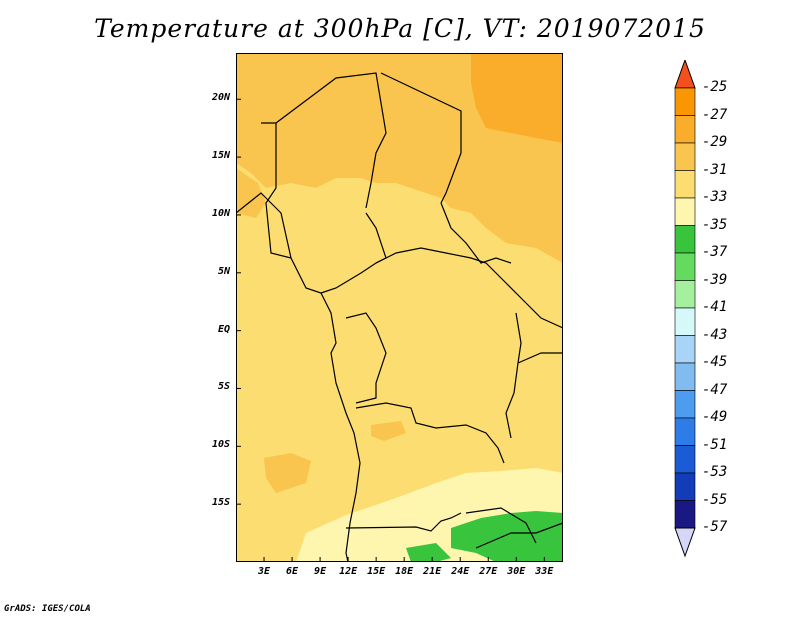 The height and width of the screenshot is (618, 800). I want to click on lon-tick-label: 33E, so click(544, 571).